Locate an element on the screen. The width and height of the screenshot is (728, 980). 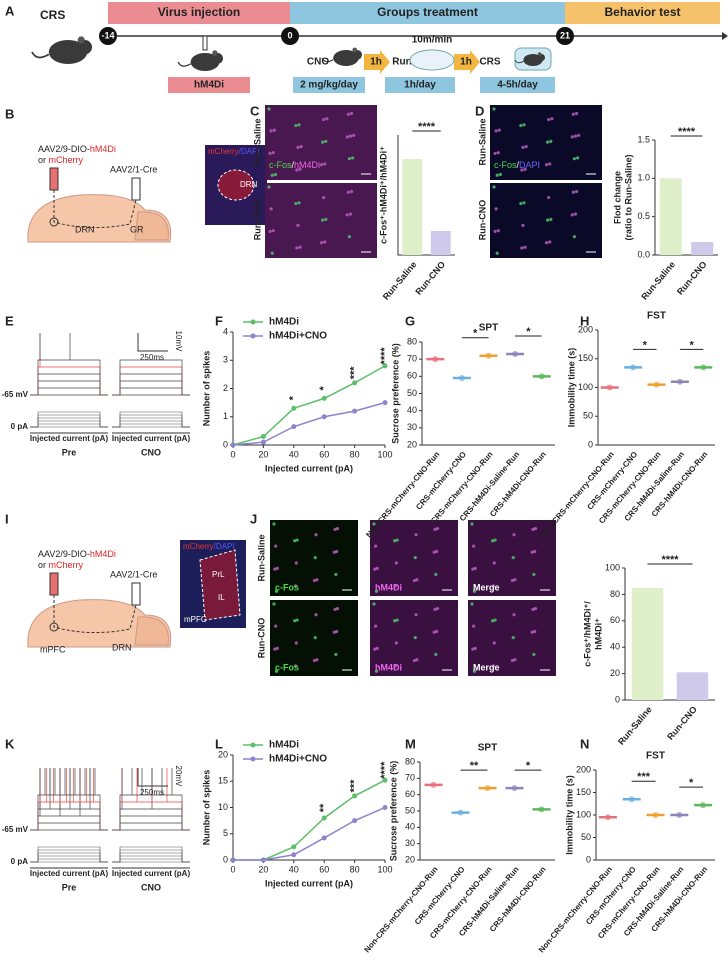
legend-label: hM4Di+CNO is located at coordinates (298, 336).